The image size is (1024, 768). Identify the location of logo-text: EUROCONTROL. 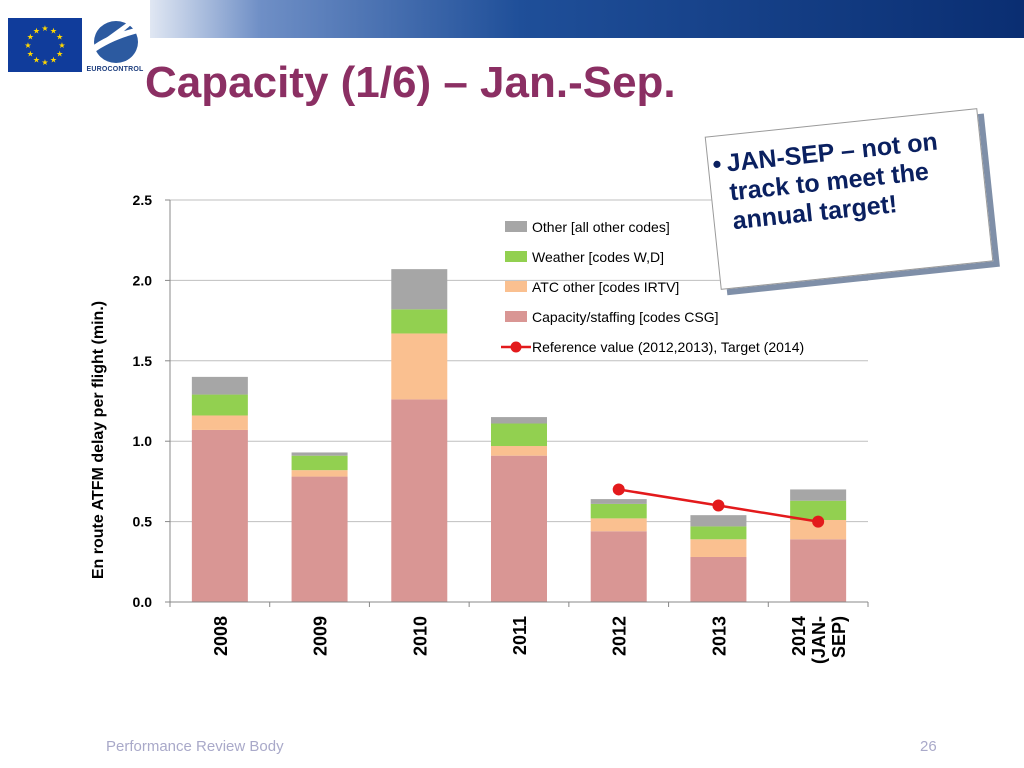
(115, 69).